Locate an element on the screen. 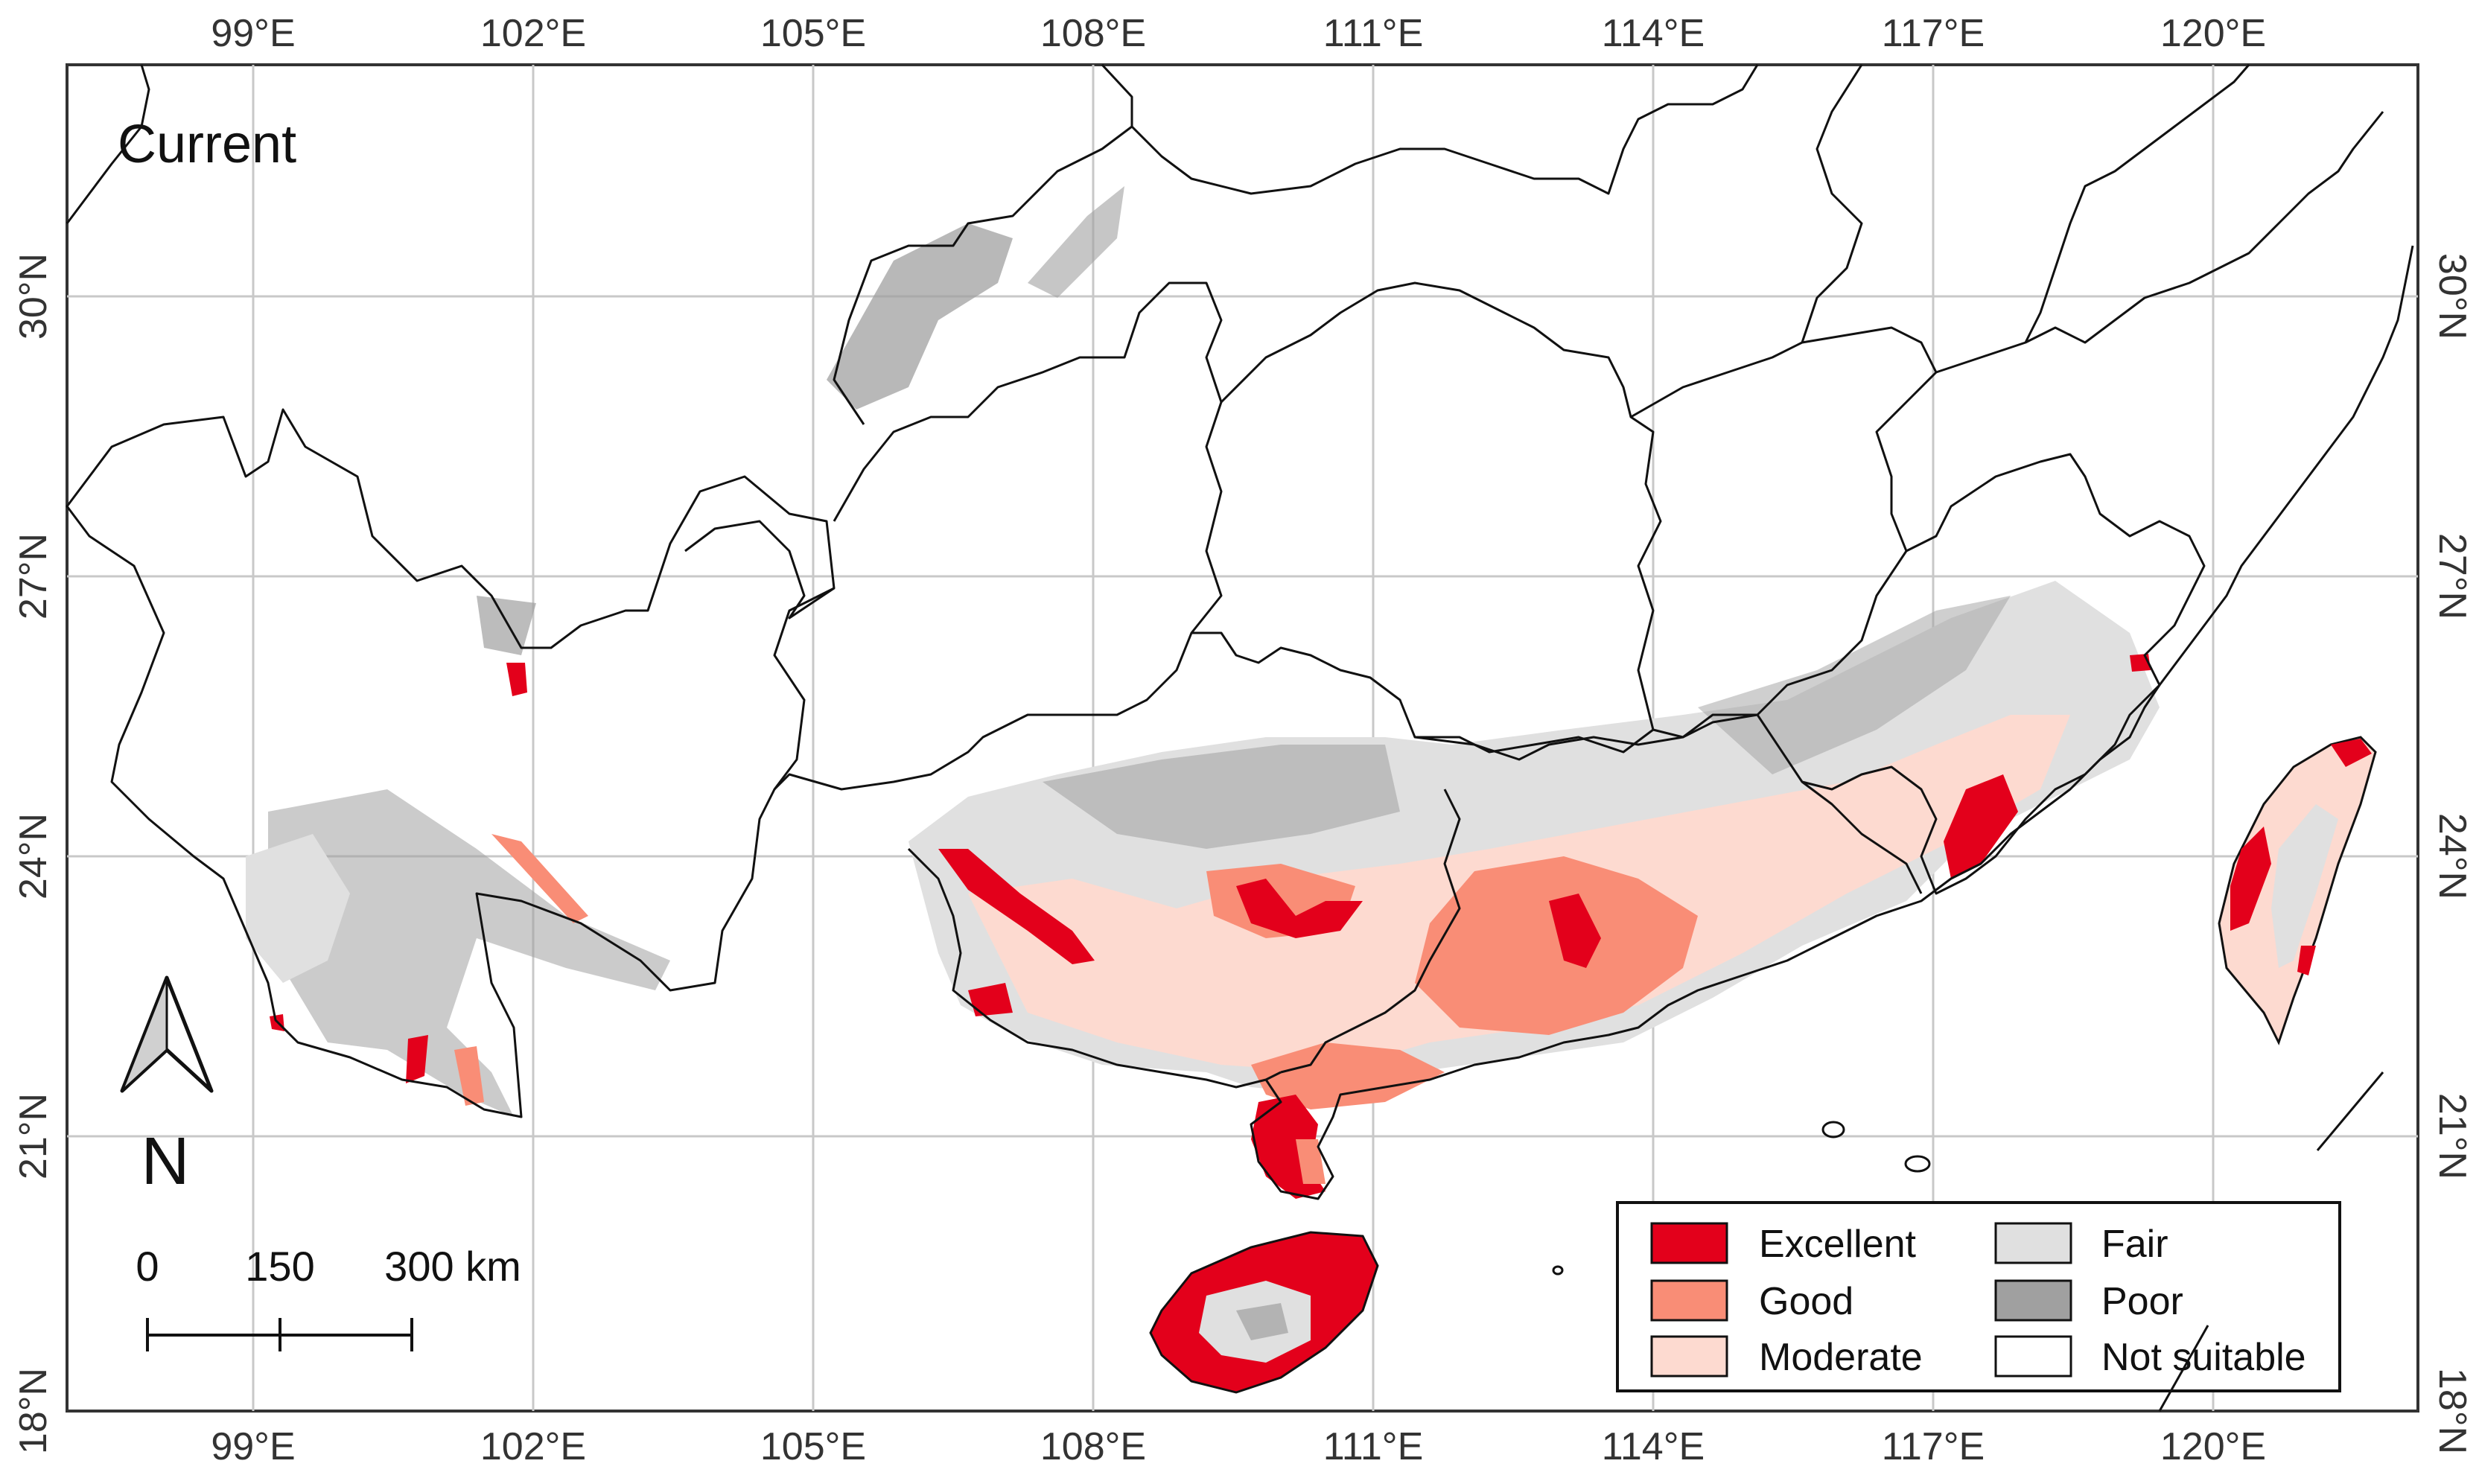 The width and height of the screenshot is (2479, 1484). legend-label-not-suitable: Not suitable is located at coordinates (2203, 1357).